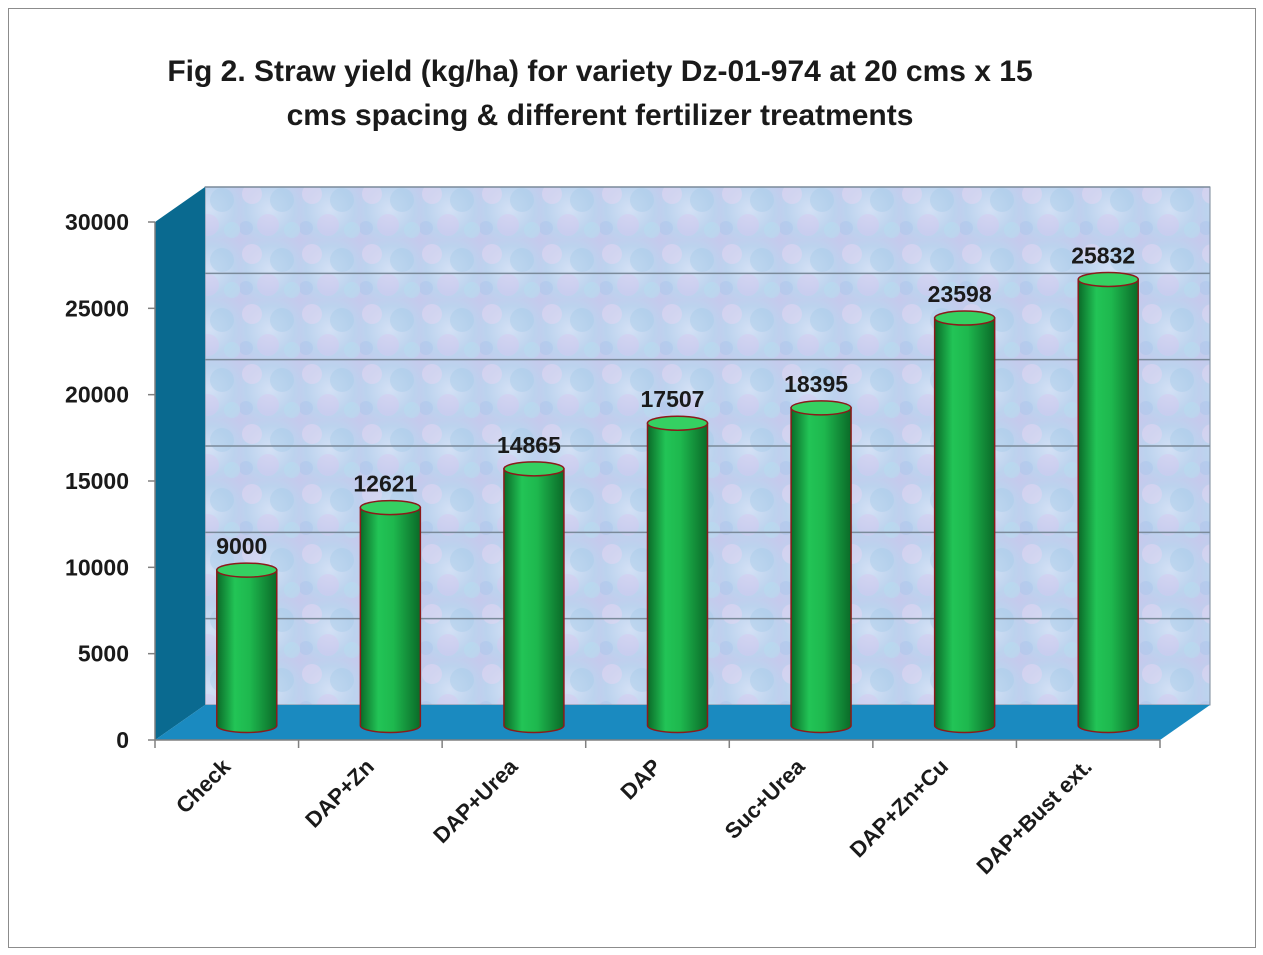 The image size is (1263, 955). I want to click on x-category-label: Check, so click(203, 785).